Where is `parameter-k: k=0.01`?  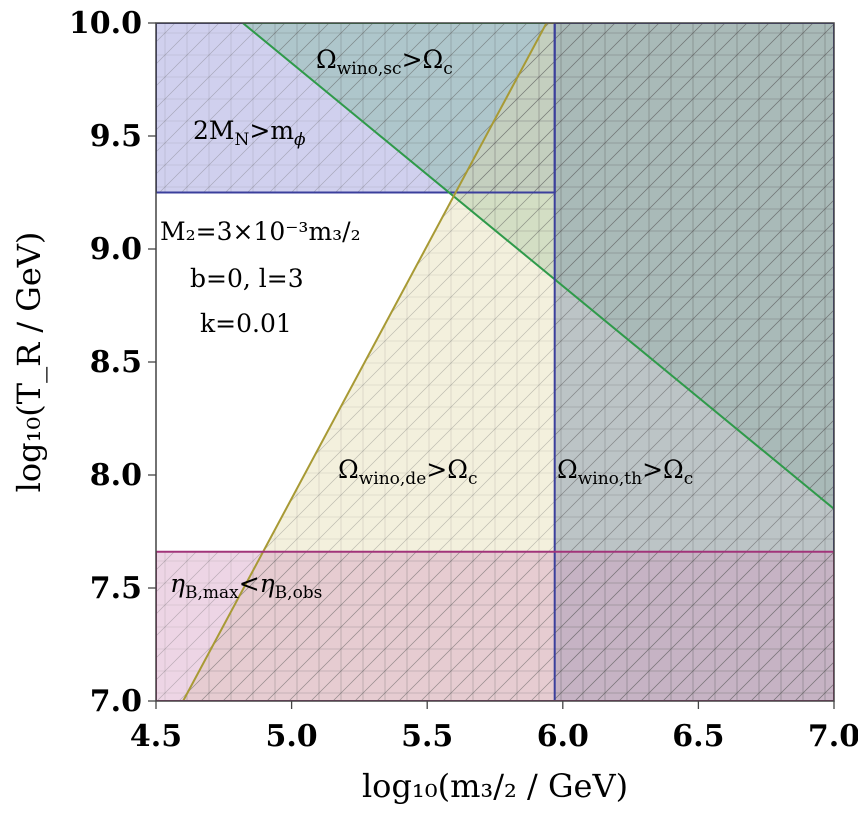 parameter-k: k=0.01 is located at coordinates (246, 323).